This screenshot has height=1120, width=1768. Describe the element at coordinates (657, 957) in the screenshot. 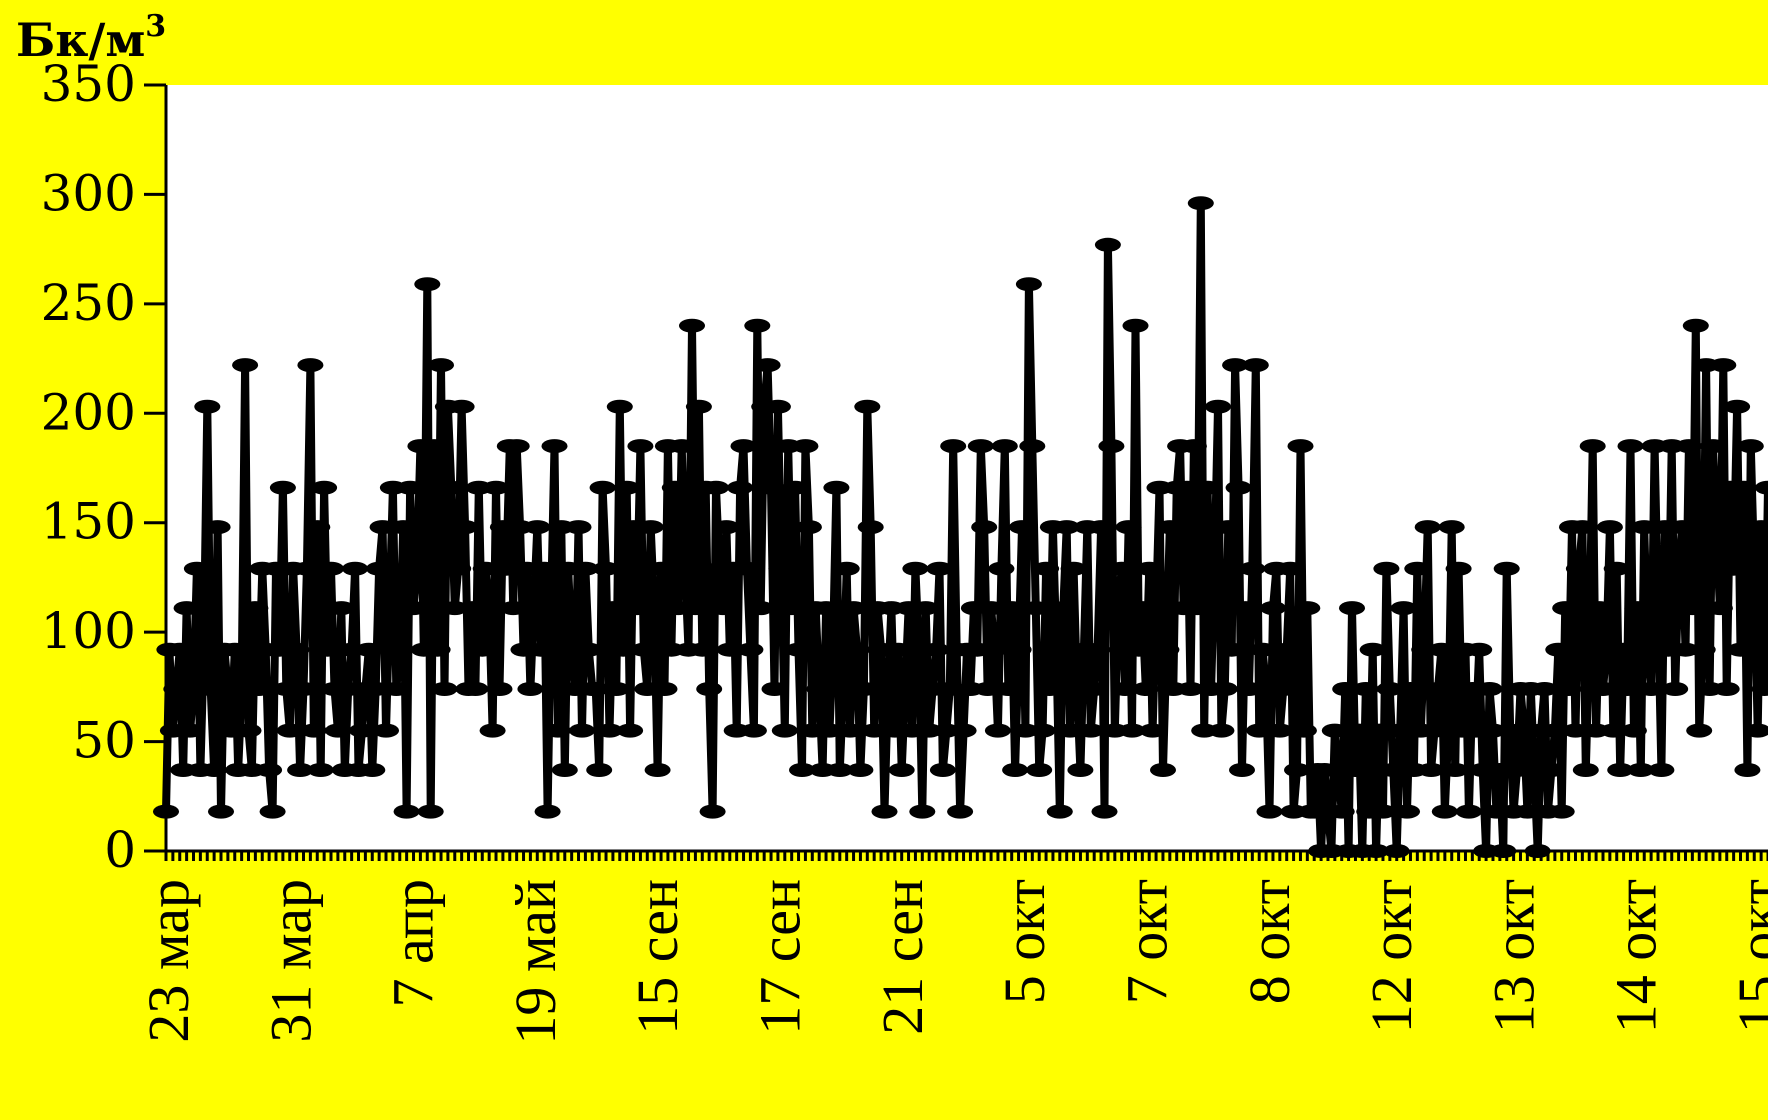

I see `x-tick-label: 15 сен` at that location.